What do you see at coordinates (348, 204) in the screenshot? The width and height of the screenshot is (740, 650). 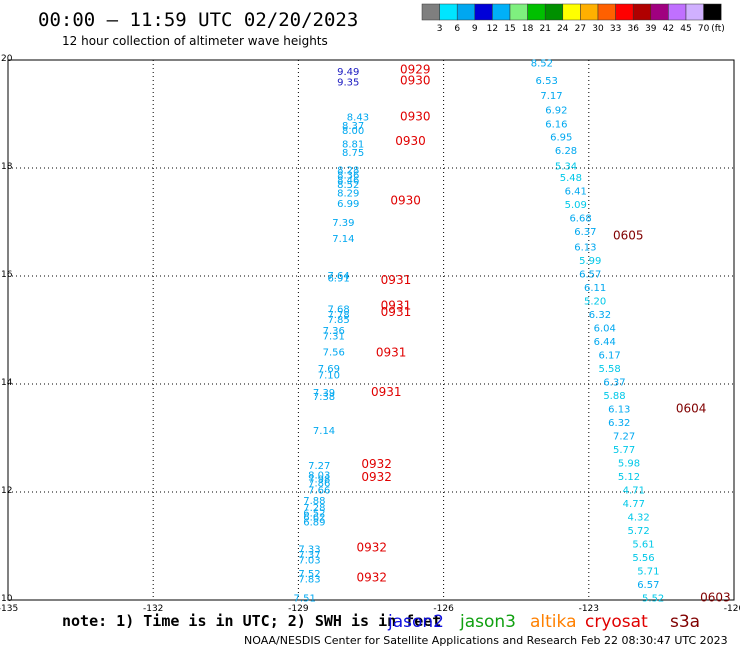 I see `wave-height-label: 6.99` at bounding box center [348, 204].